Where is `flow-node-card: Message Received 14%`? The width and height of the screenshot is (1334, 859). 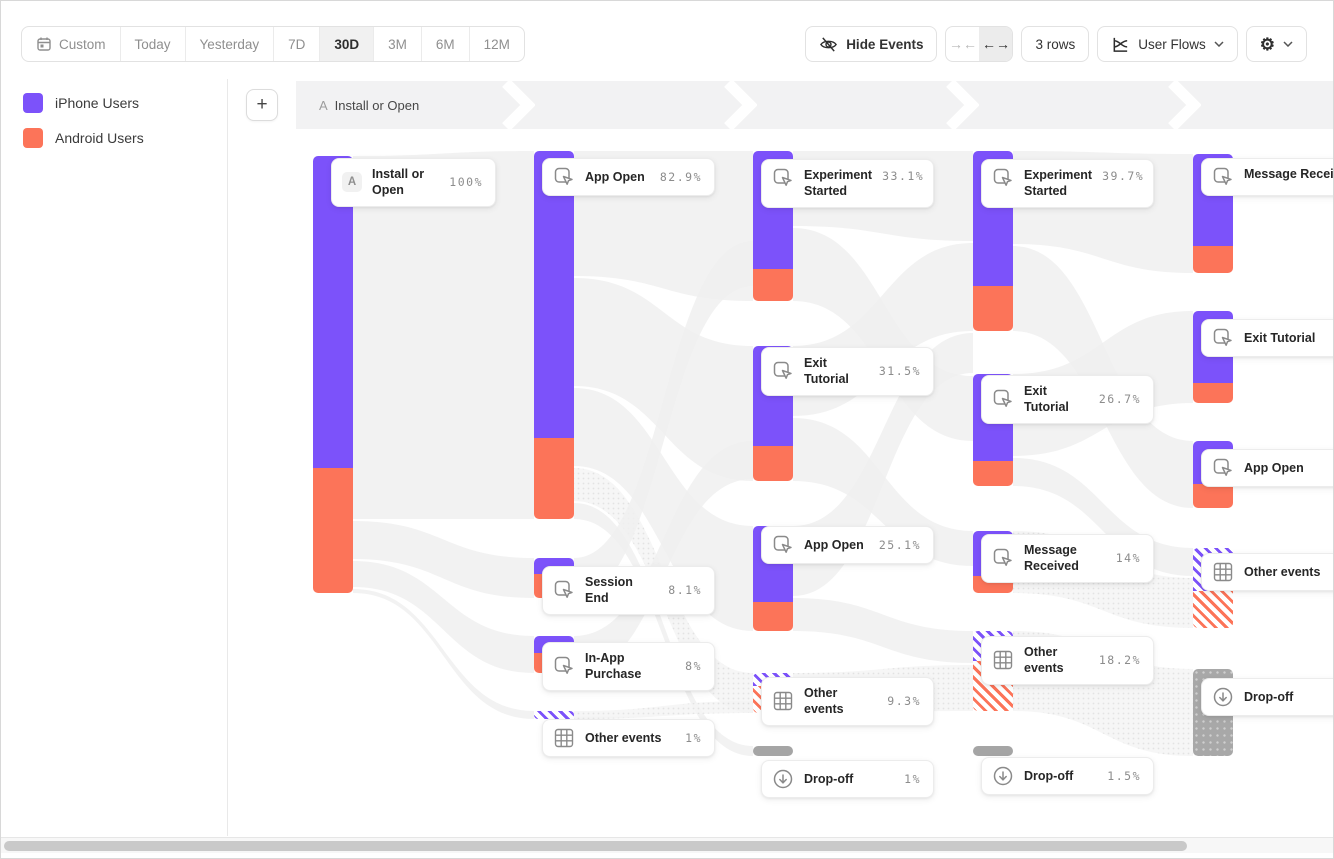 flow-node-card: Message Received 14% is located at coordinates (1067, 558).